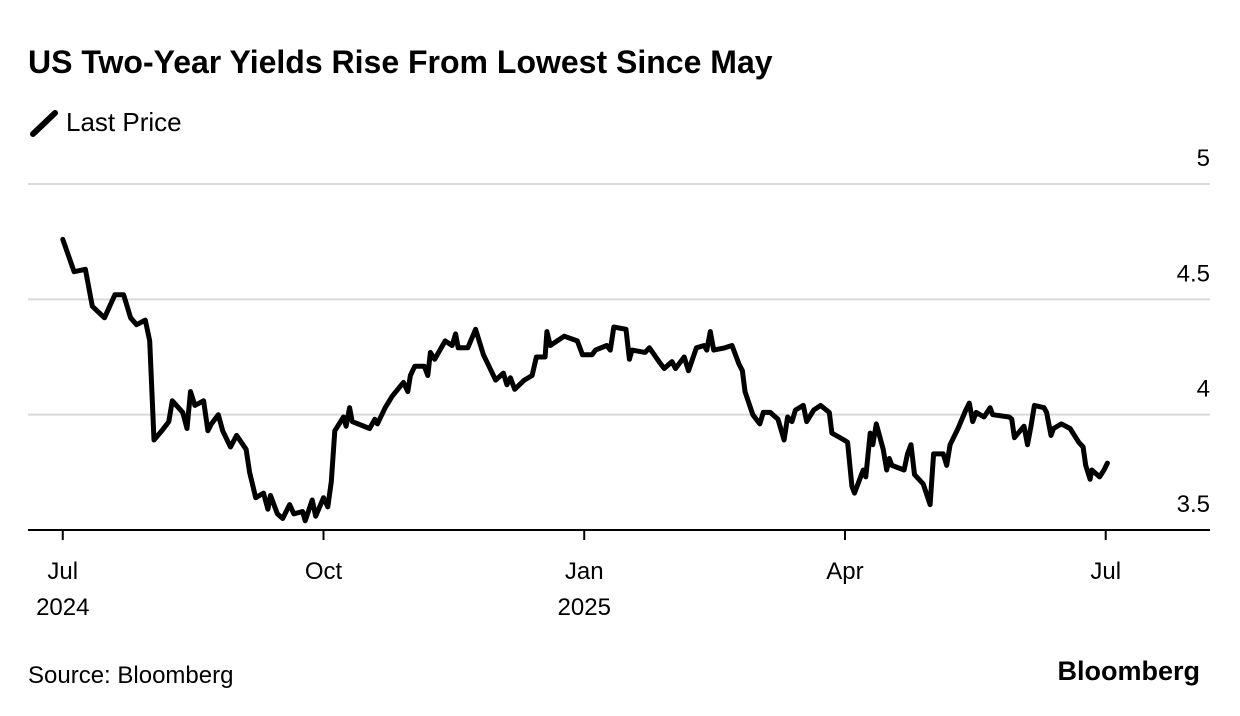 The image size is (1240, 716). I want to click on x-tick-label: Apr, so click(844, 571).